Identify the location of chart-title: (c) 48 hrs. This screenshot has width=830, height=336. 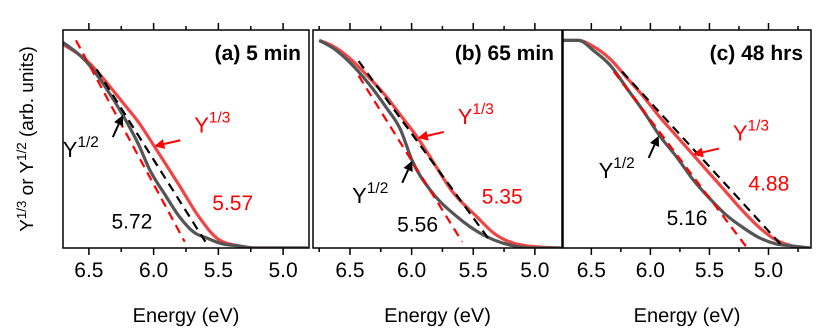
(756, 53).